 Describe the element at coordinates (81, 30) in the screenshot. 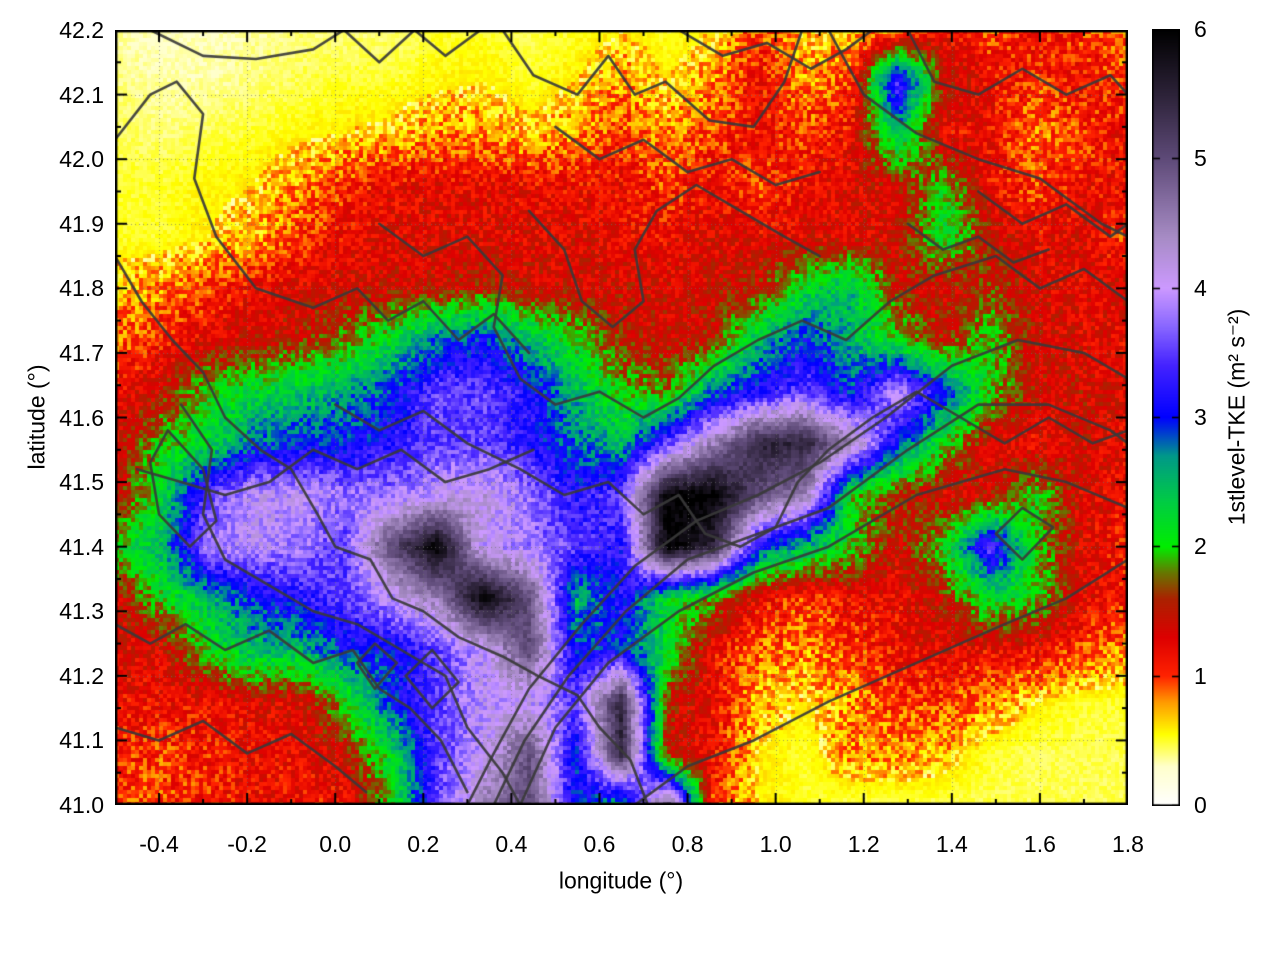

I see `y-tick-label: 42.2` at that location.